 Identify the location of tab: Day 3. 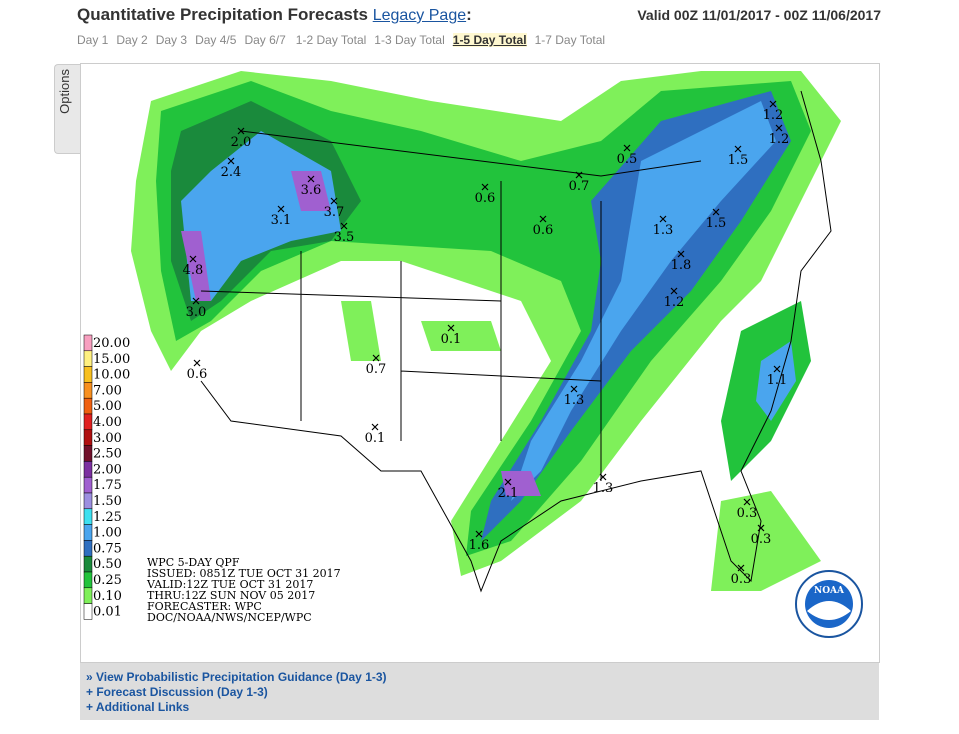
(171, 40).